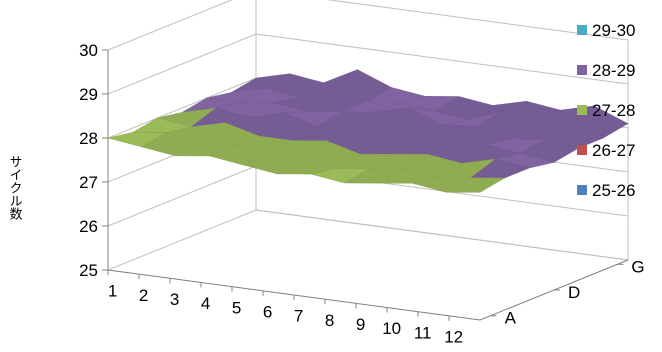 The image size is (662, 352). I want to click on legend-label: 27-28, so click(613, 110).